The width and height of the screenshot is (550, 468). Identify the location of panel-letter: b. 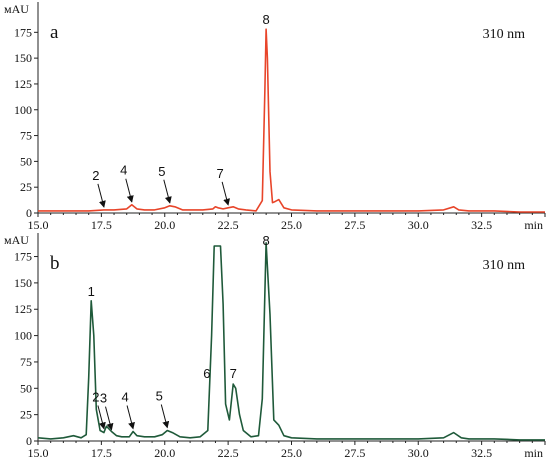
(55, 263).